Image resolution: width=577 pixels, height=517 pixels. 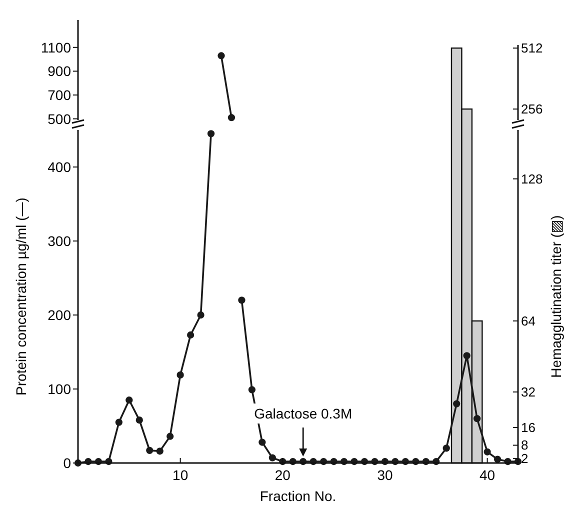 I want to click on y-tick-label: 300, so click(x=60, y=241).